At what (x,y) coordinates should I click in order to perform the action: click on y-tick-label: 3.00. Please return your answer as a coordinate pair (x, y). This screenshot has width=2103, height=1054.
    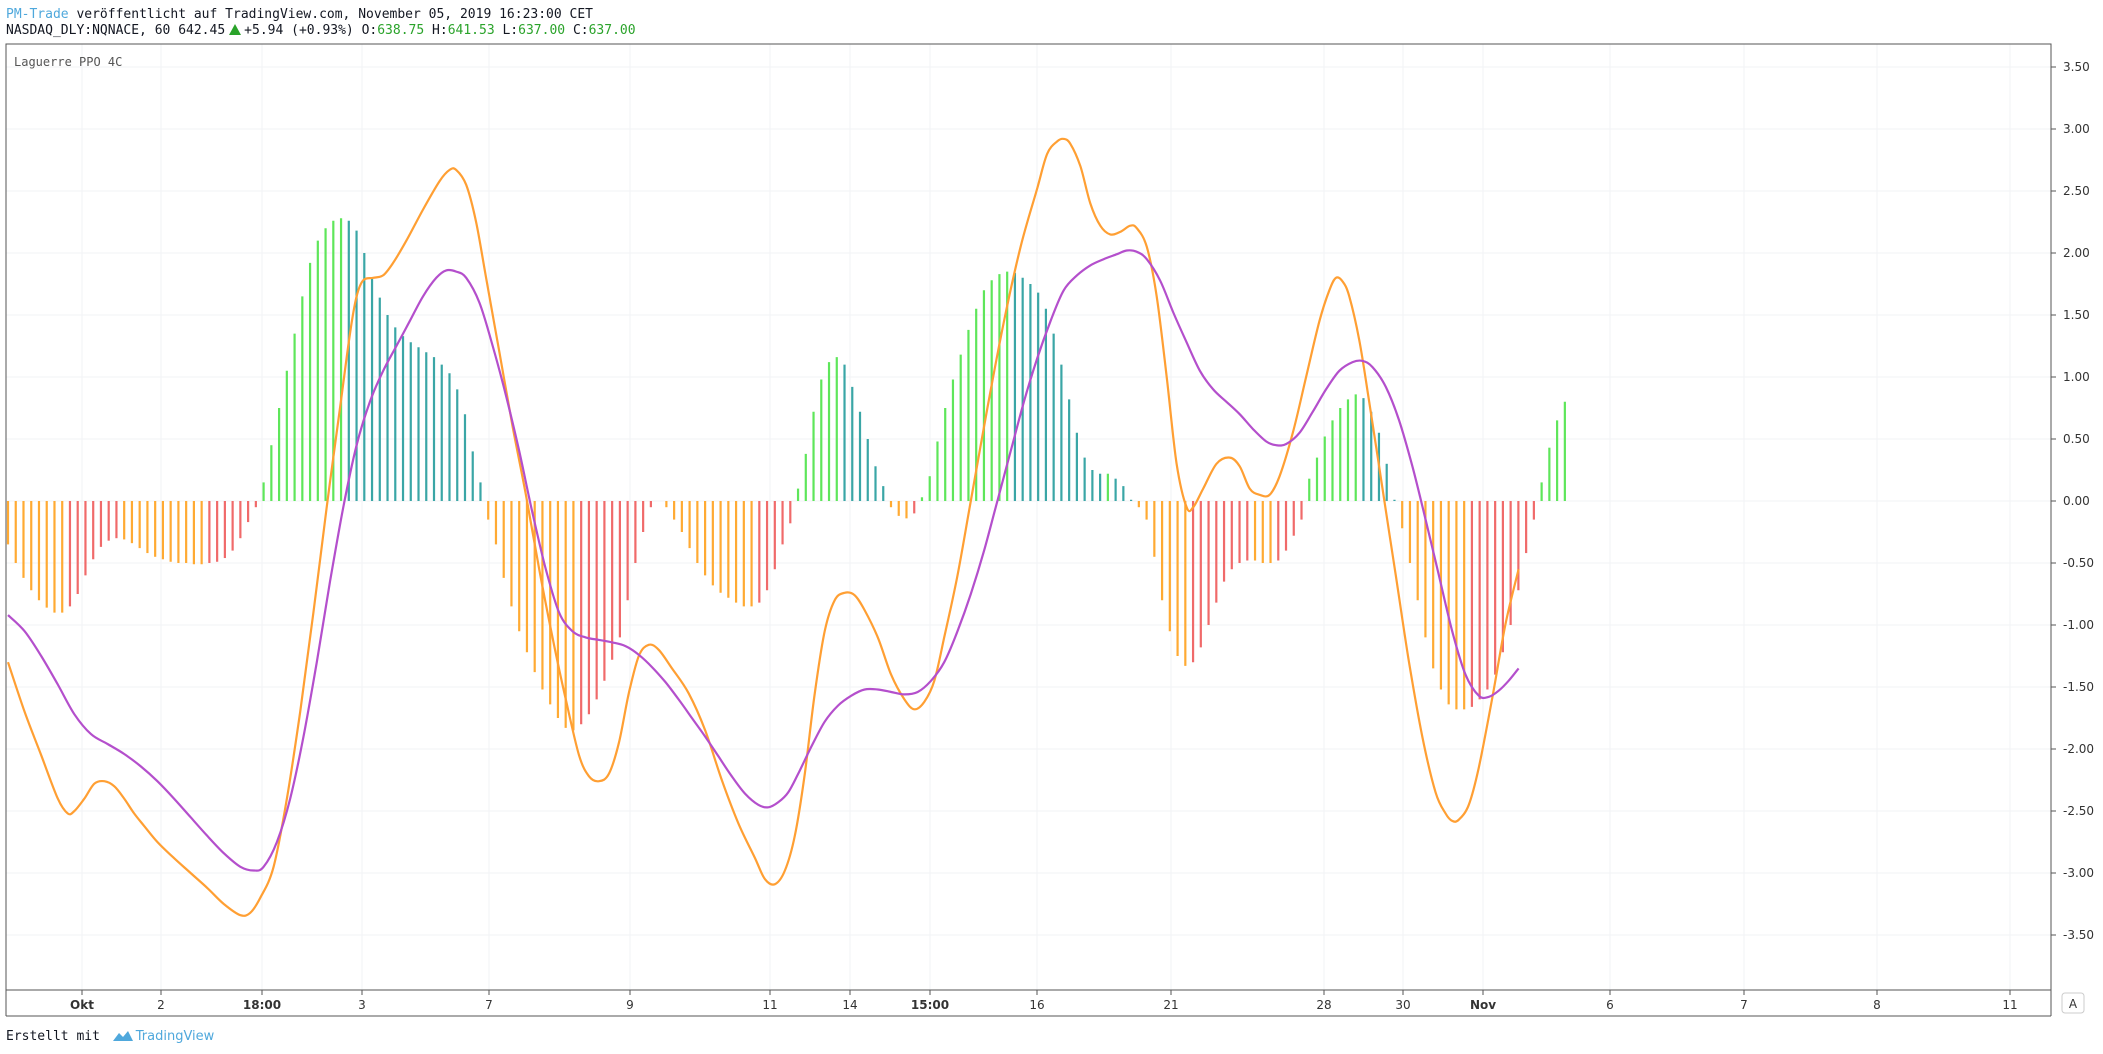
    Looking at the image, I should click on (2076, 129).